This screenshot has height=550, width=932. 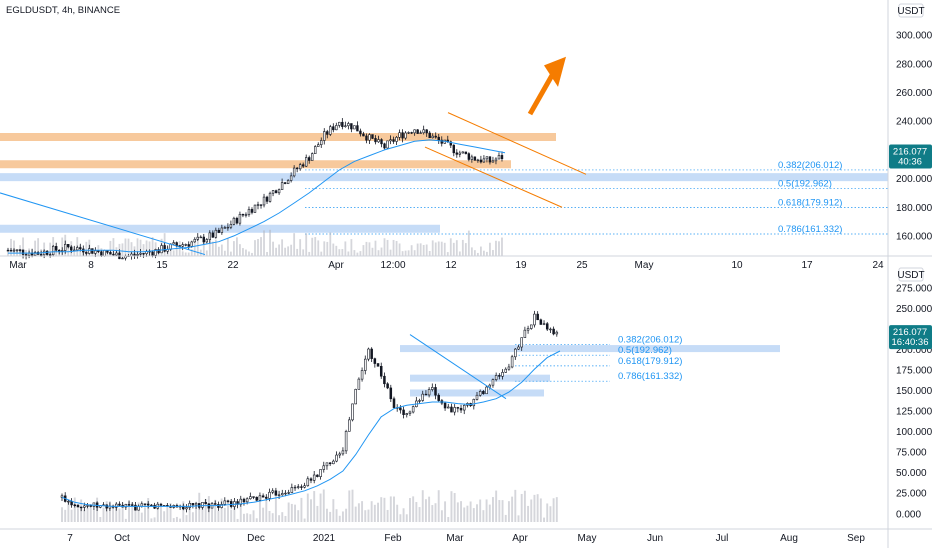 What do you see at coordinates (466, 263) in the screenshot?
I see `top-time-axis: Mar 8 15 22 Apr 12:00 12 19 25 May 10 17 24` at bounding box center [466, 263].